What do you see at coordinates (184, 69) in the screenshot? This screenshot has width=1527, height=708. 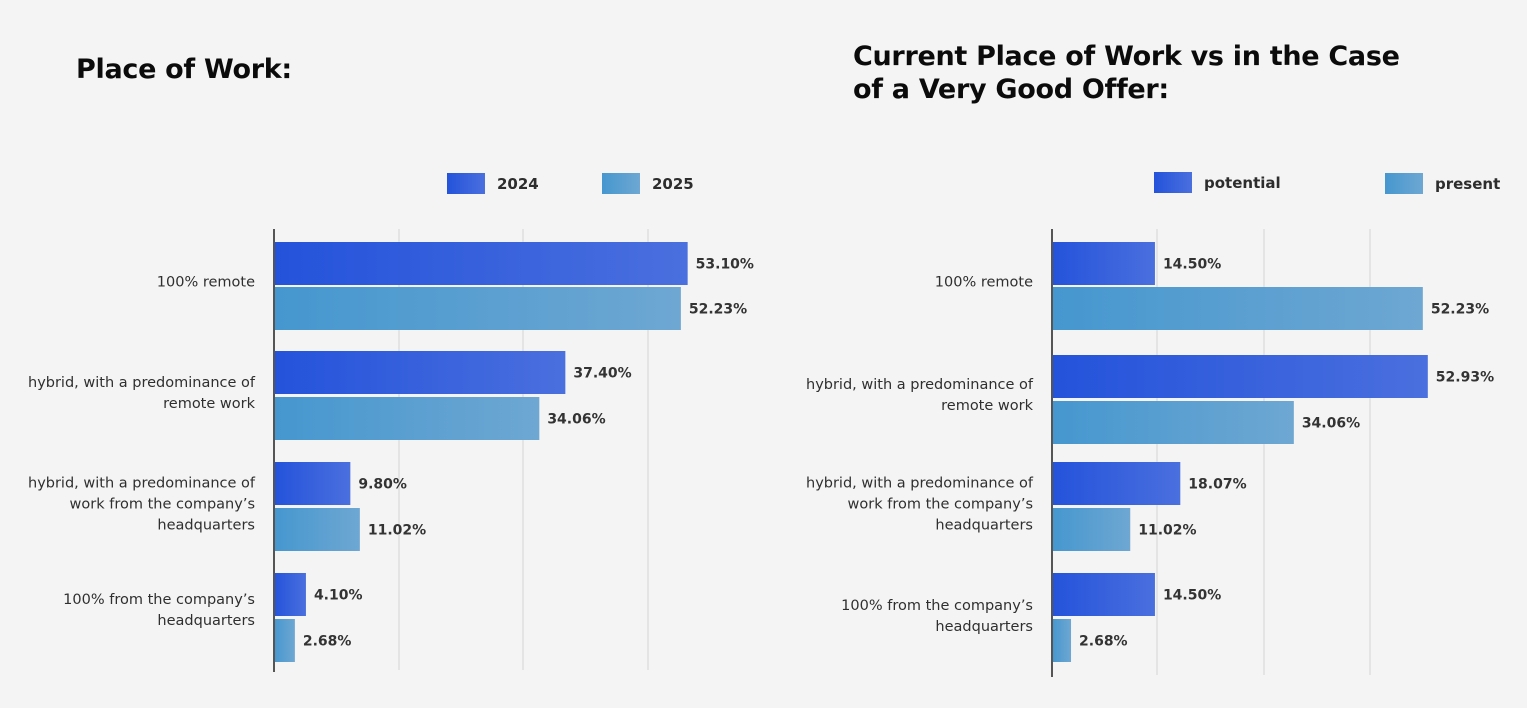 I see `chart-title-place-of-work: Place of Work:` at bounding box center [184, 69].